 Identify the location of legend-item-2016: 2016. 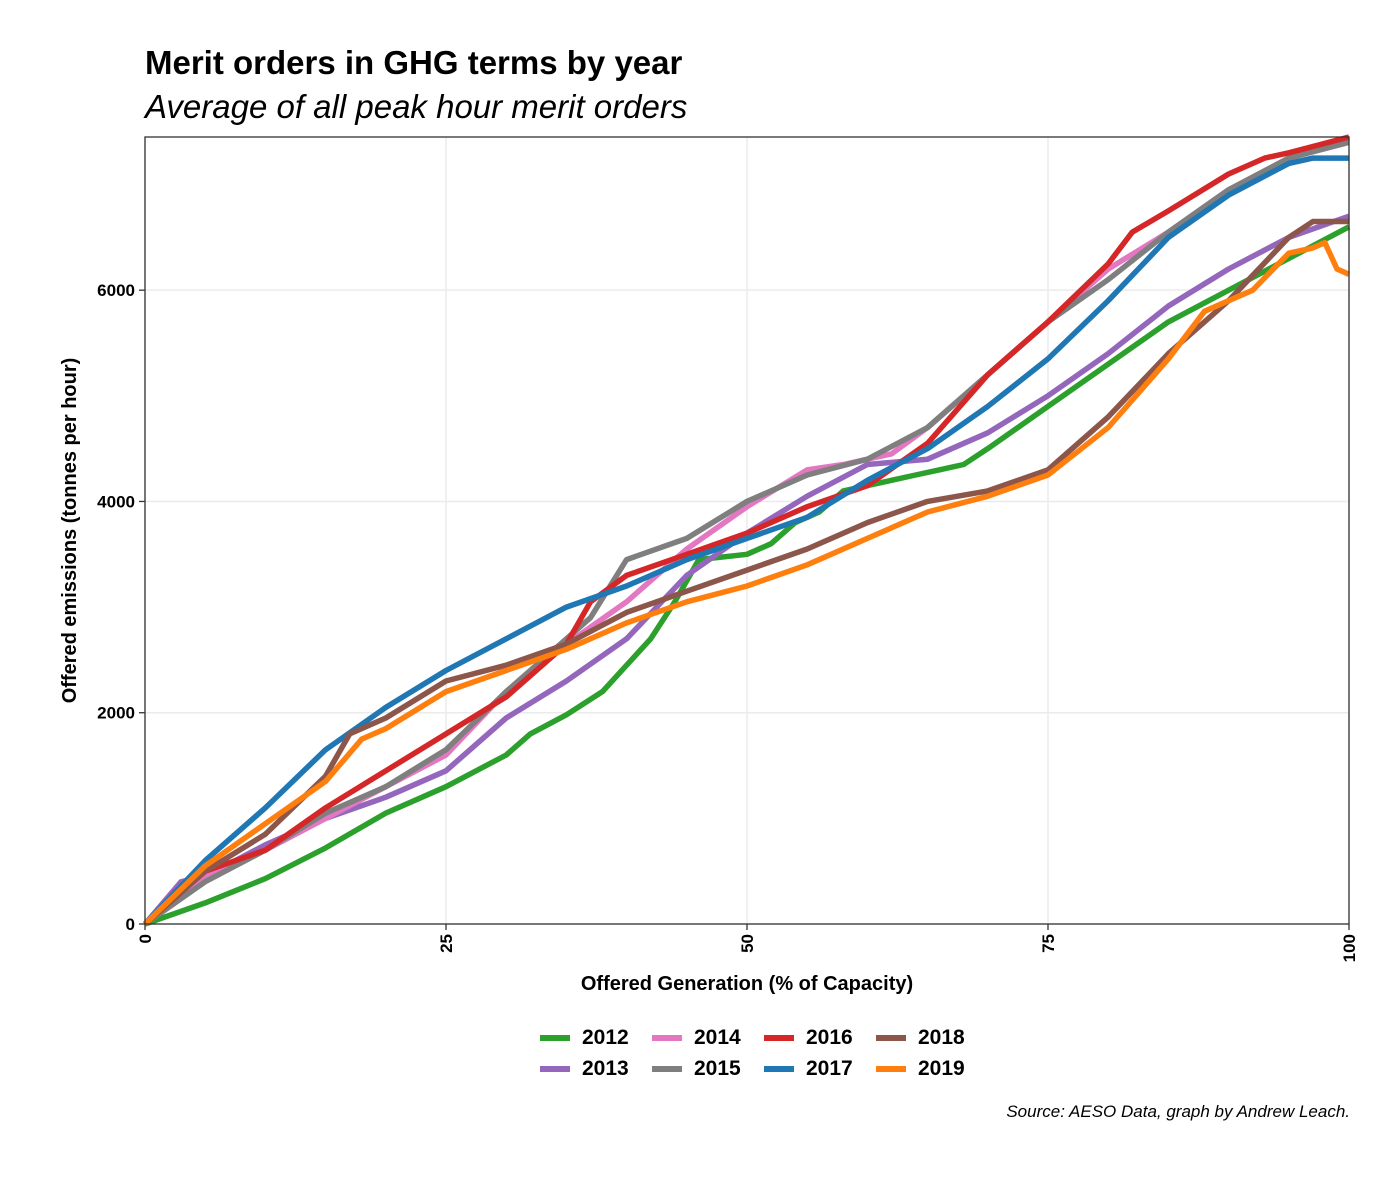
(820, 1038).